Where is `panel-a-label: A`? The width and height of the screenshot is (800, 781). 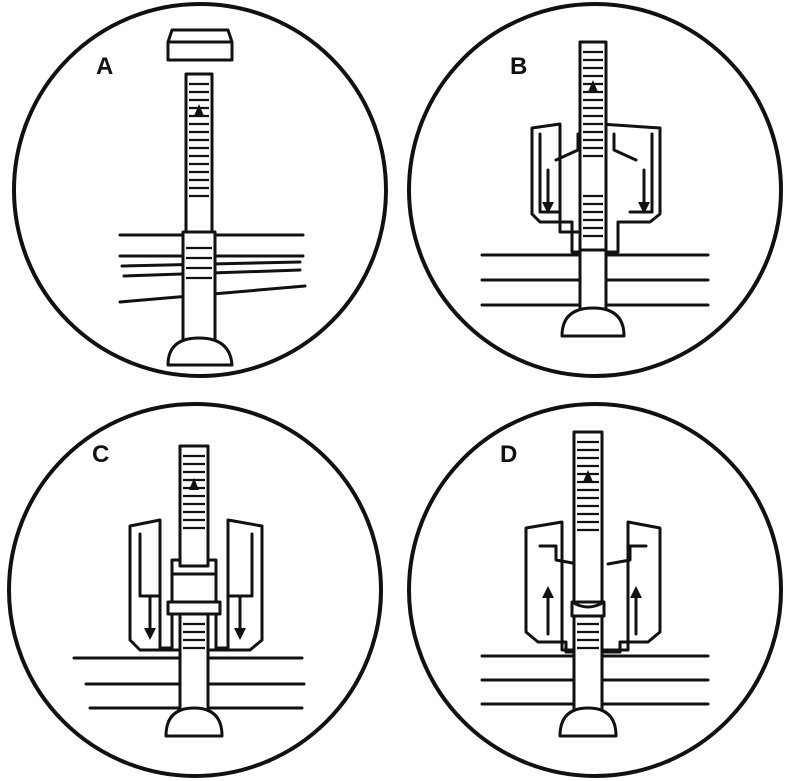 panel-a-label: A is located at coordinates (104, 66).